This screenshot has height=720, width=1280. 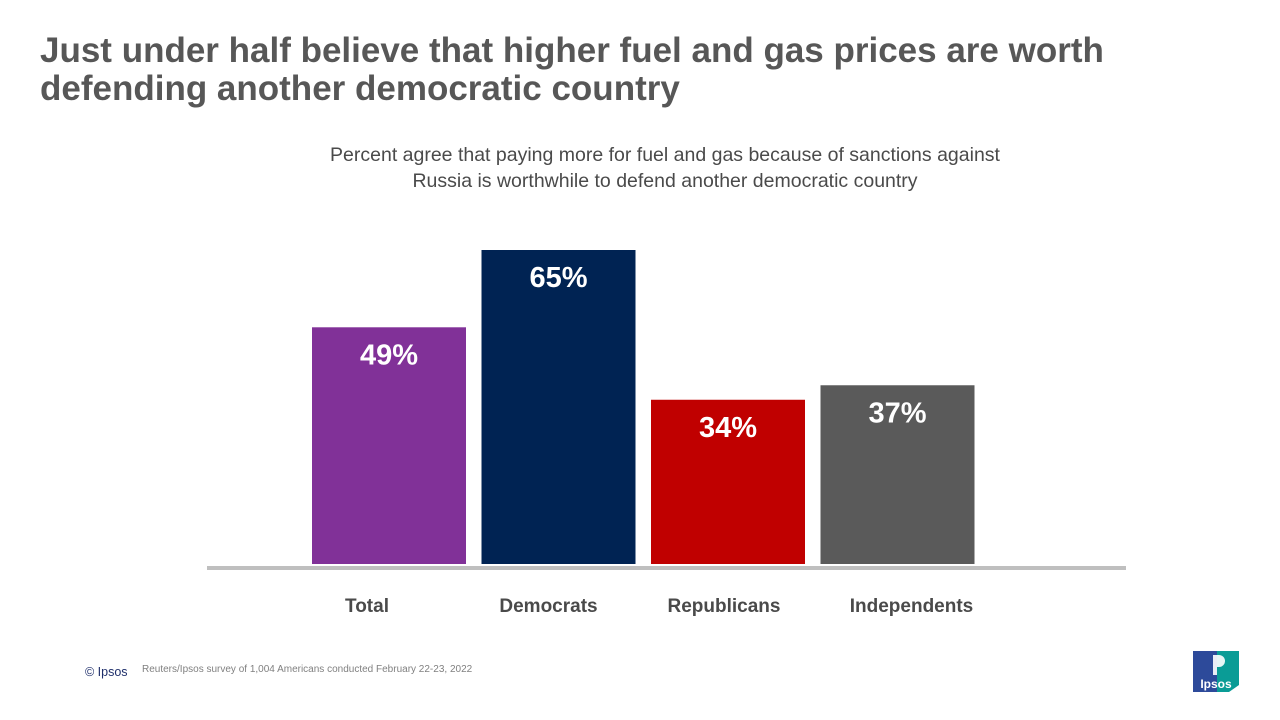 I want to click on category-label-independents: Independents, so click(x=912, y=606).